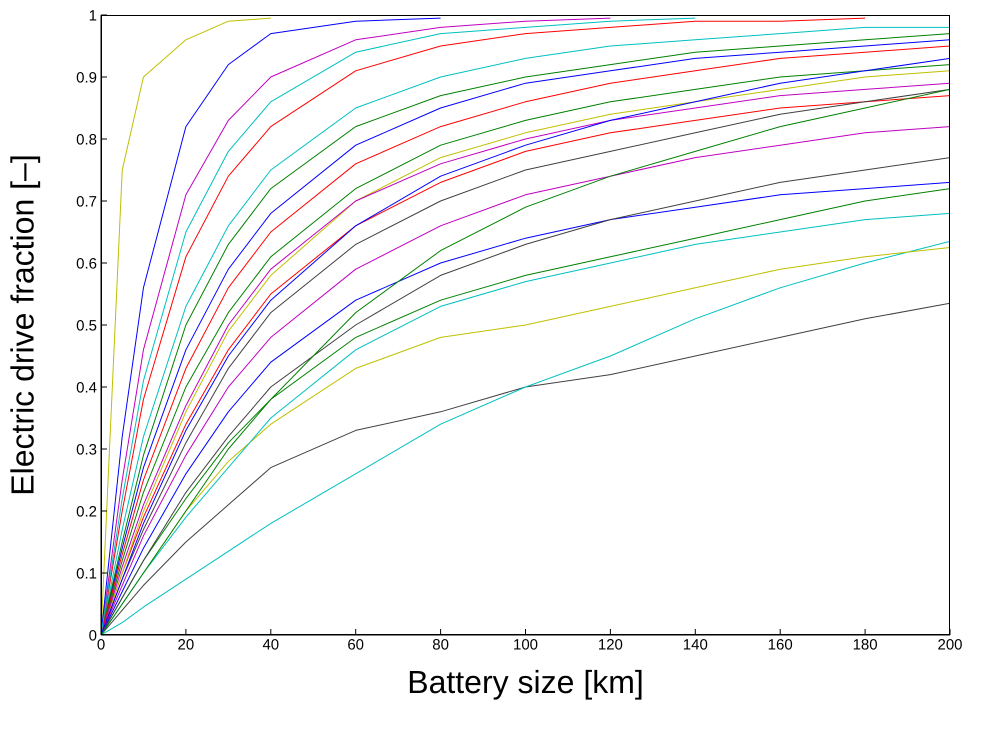  Describe the element at coordinates (186, 645) in the screenshot. I see `x-tick-label: 20` at that location.